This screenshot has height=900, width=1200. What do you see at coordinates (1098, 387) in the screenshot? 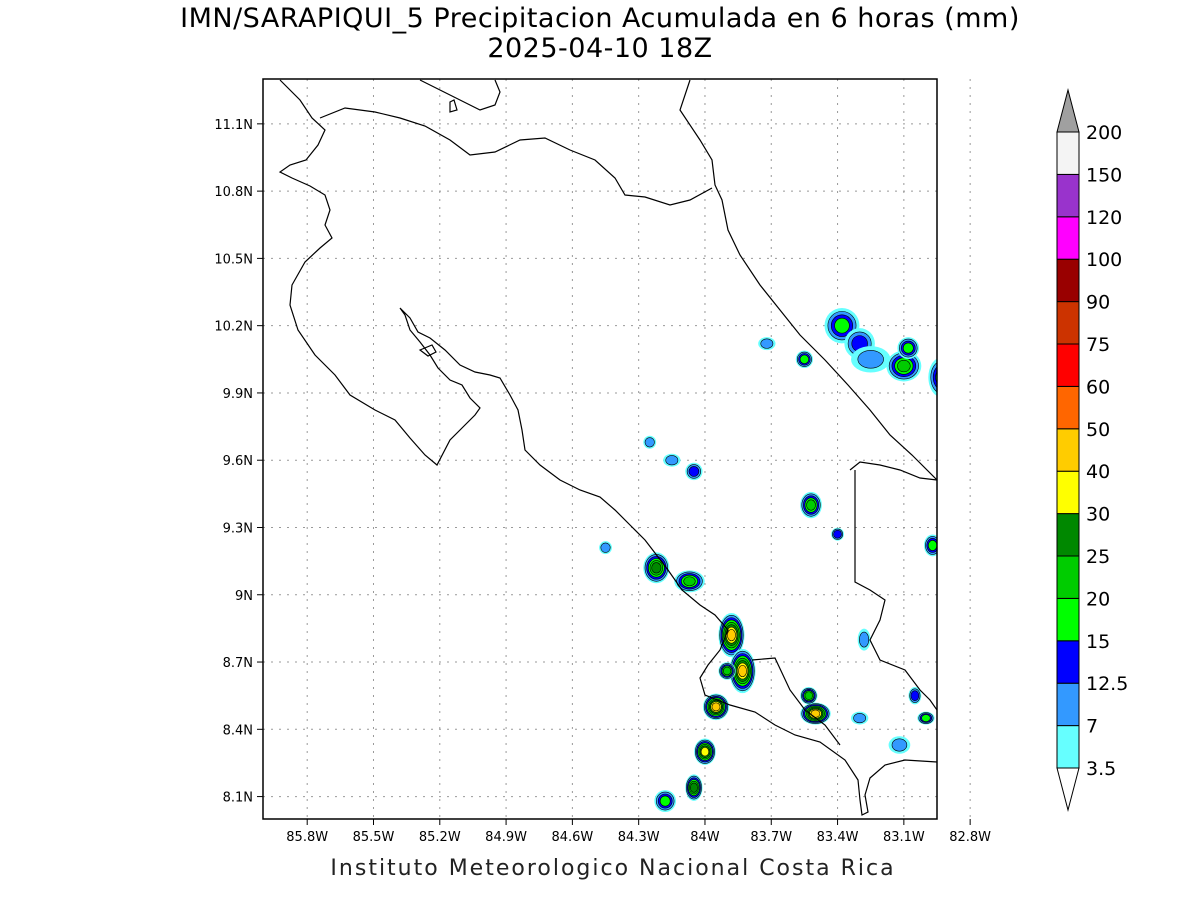
I see `colorbar-level-label: 60` at bounding box center [1098, 387].